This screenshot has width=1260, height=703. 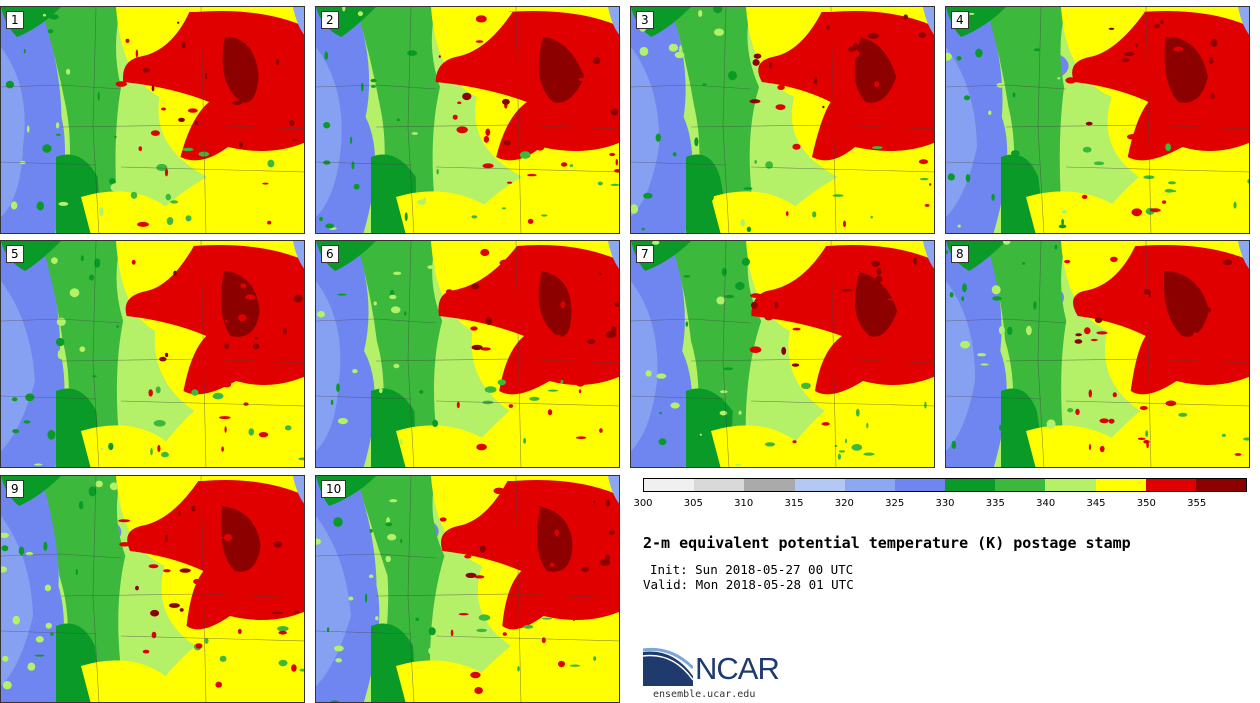 What do you see at coordinates (645, 254) in the screenshot?
I see `panel-number: 7` at bounding box center [645, 254].